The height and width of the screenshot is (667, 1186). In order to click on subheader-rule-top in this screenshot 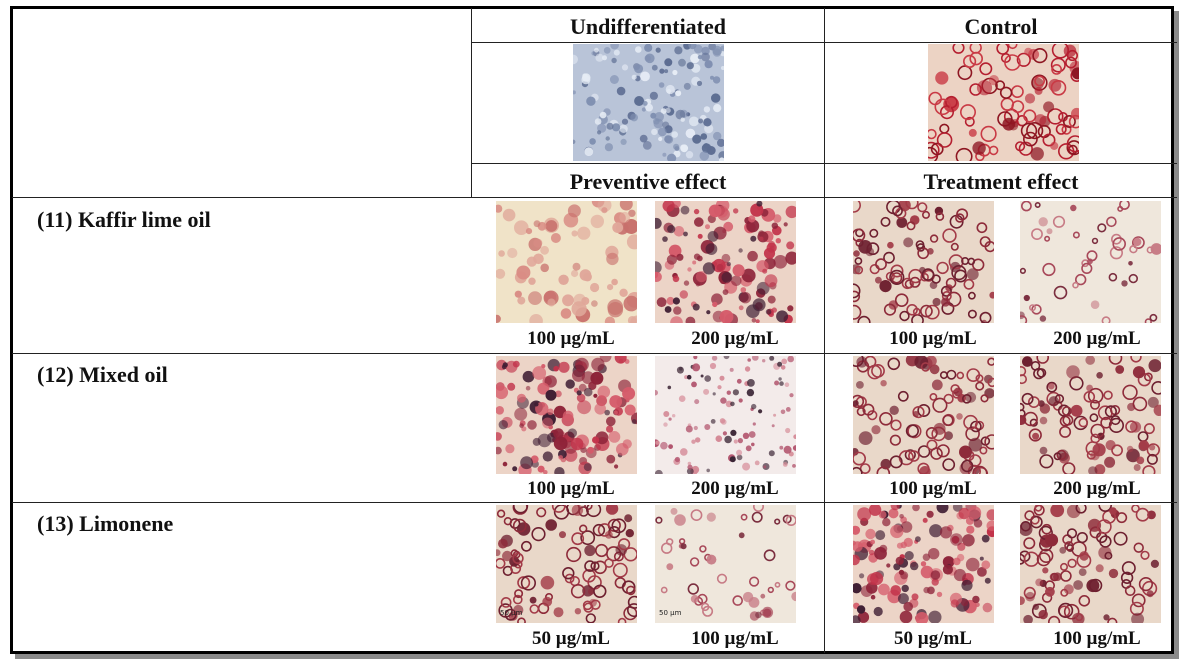, I will do `click(824, 163)`.